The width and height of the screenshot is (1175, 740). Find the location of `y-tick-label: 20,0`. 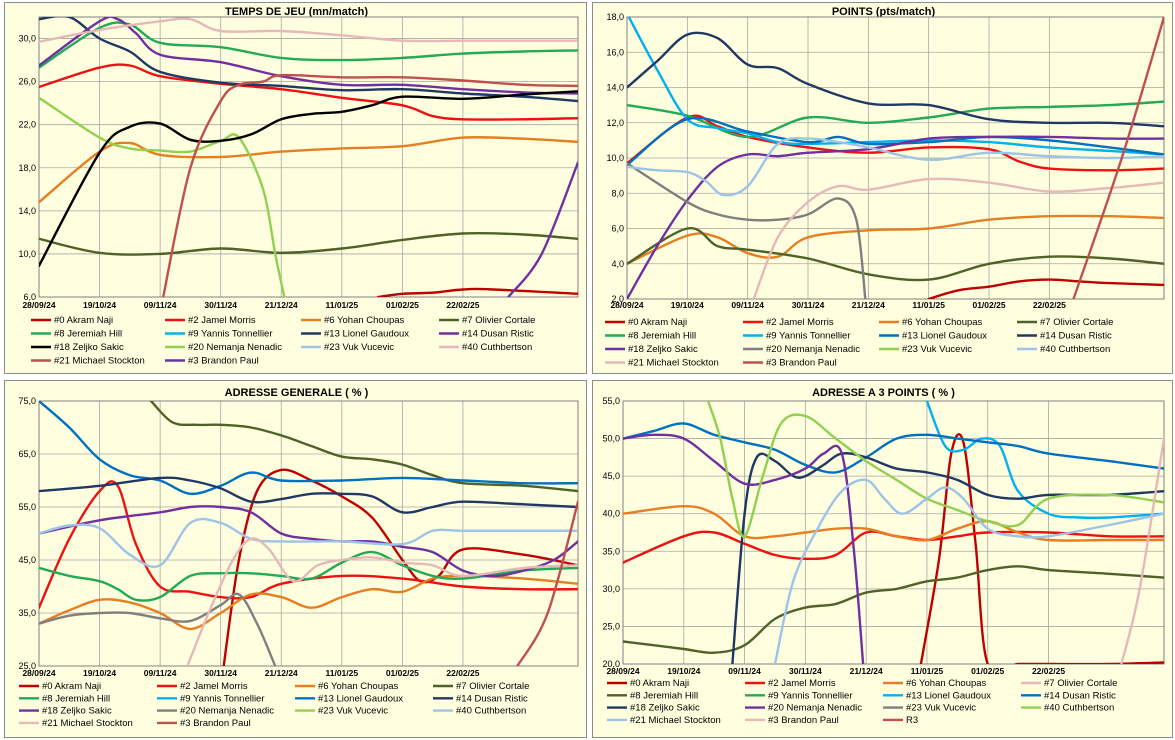

y-tick-label: 20,0 is located at coordinates (611, 664).